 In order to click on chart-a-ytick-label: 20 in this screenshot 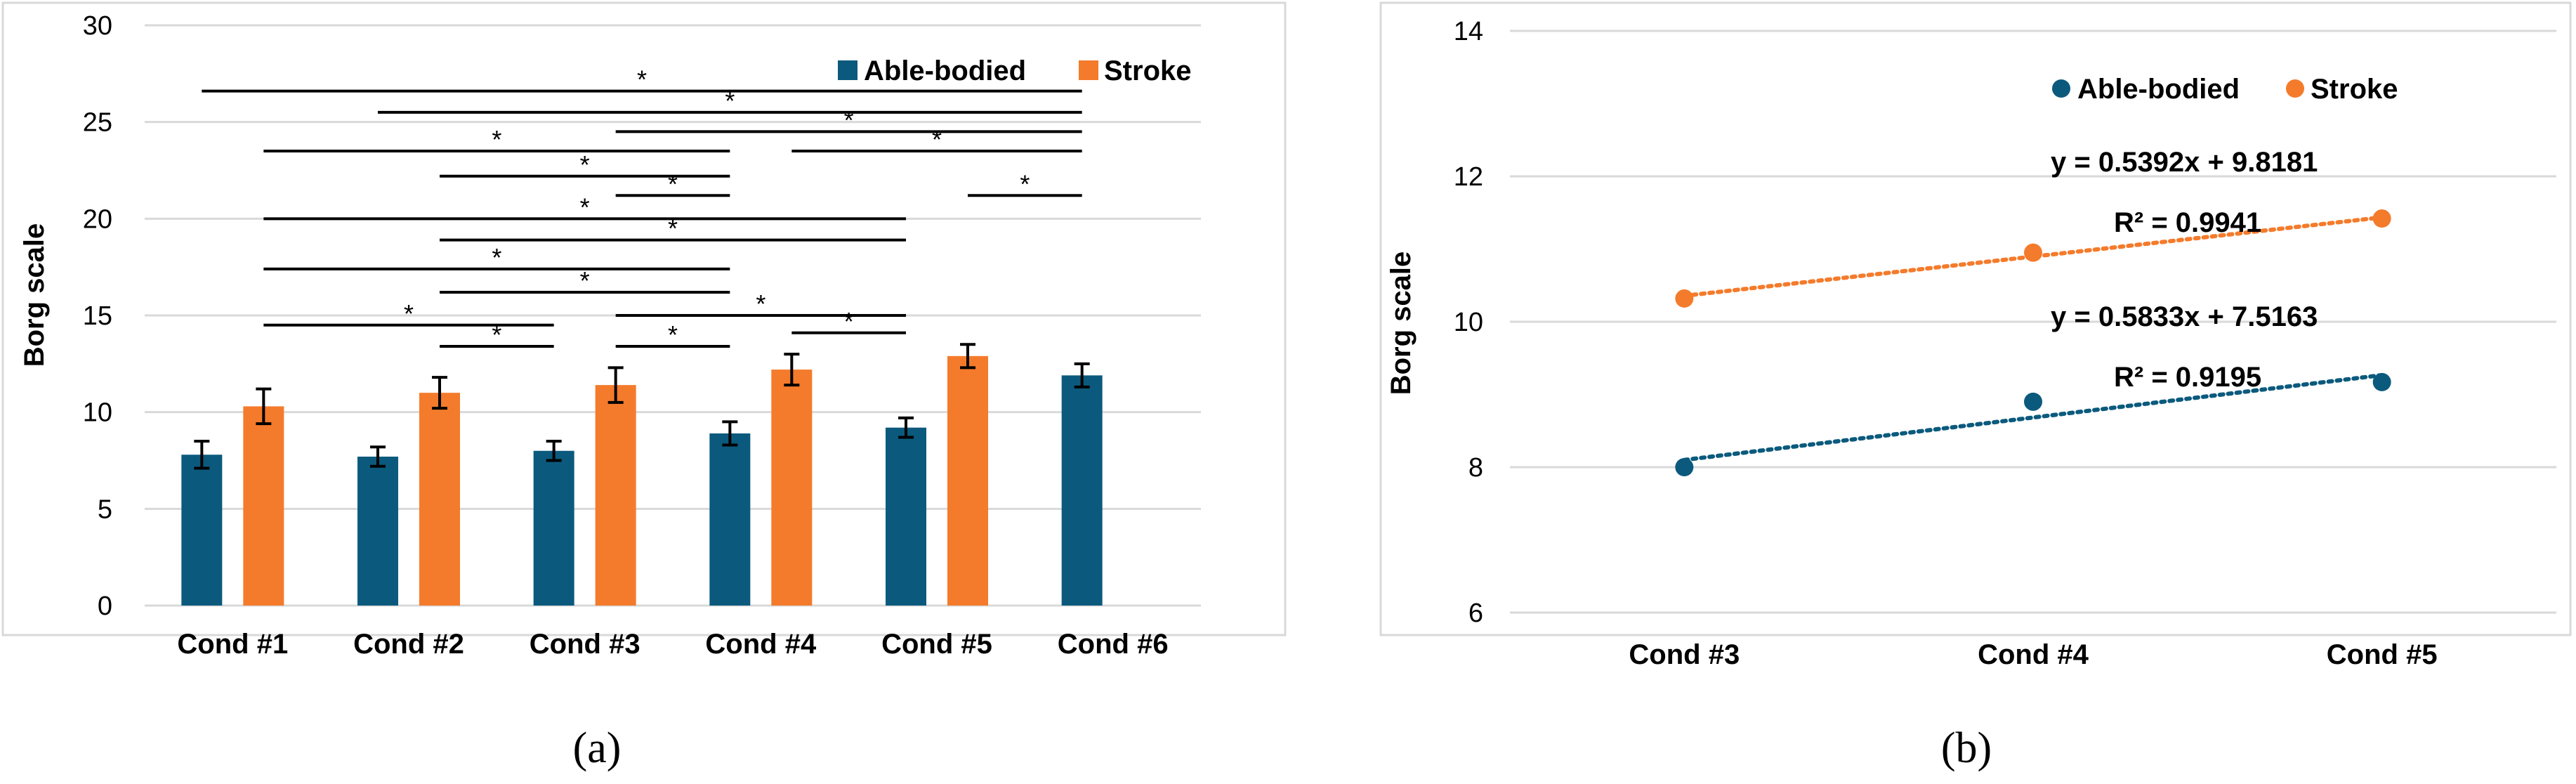, I will do `click(97, 219)`.